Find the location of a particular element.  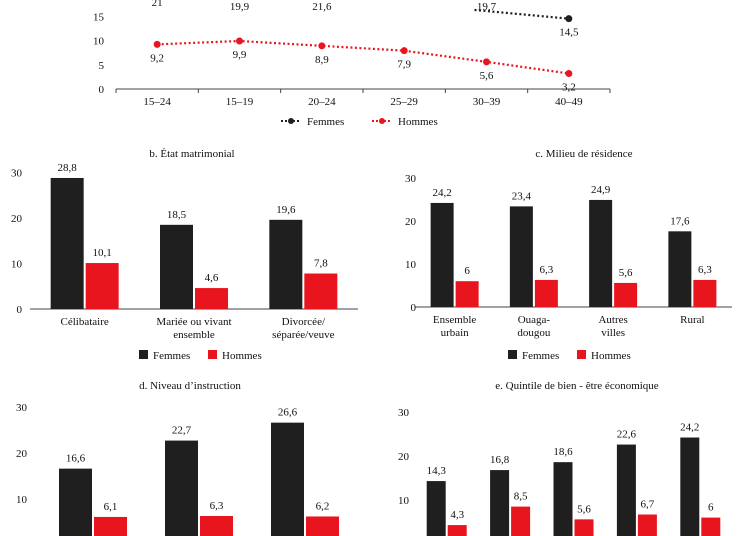

data-label: 8,5 is located at coordinates (521, 497).